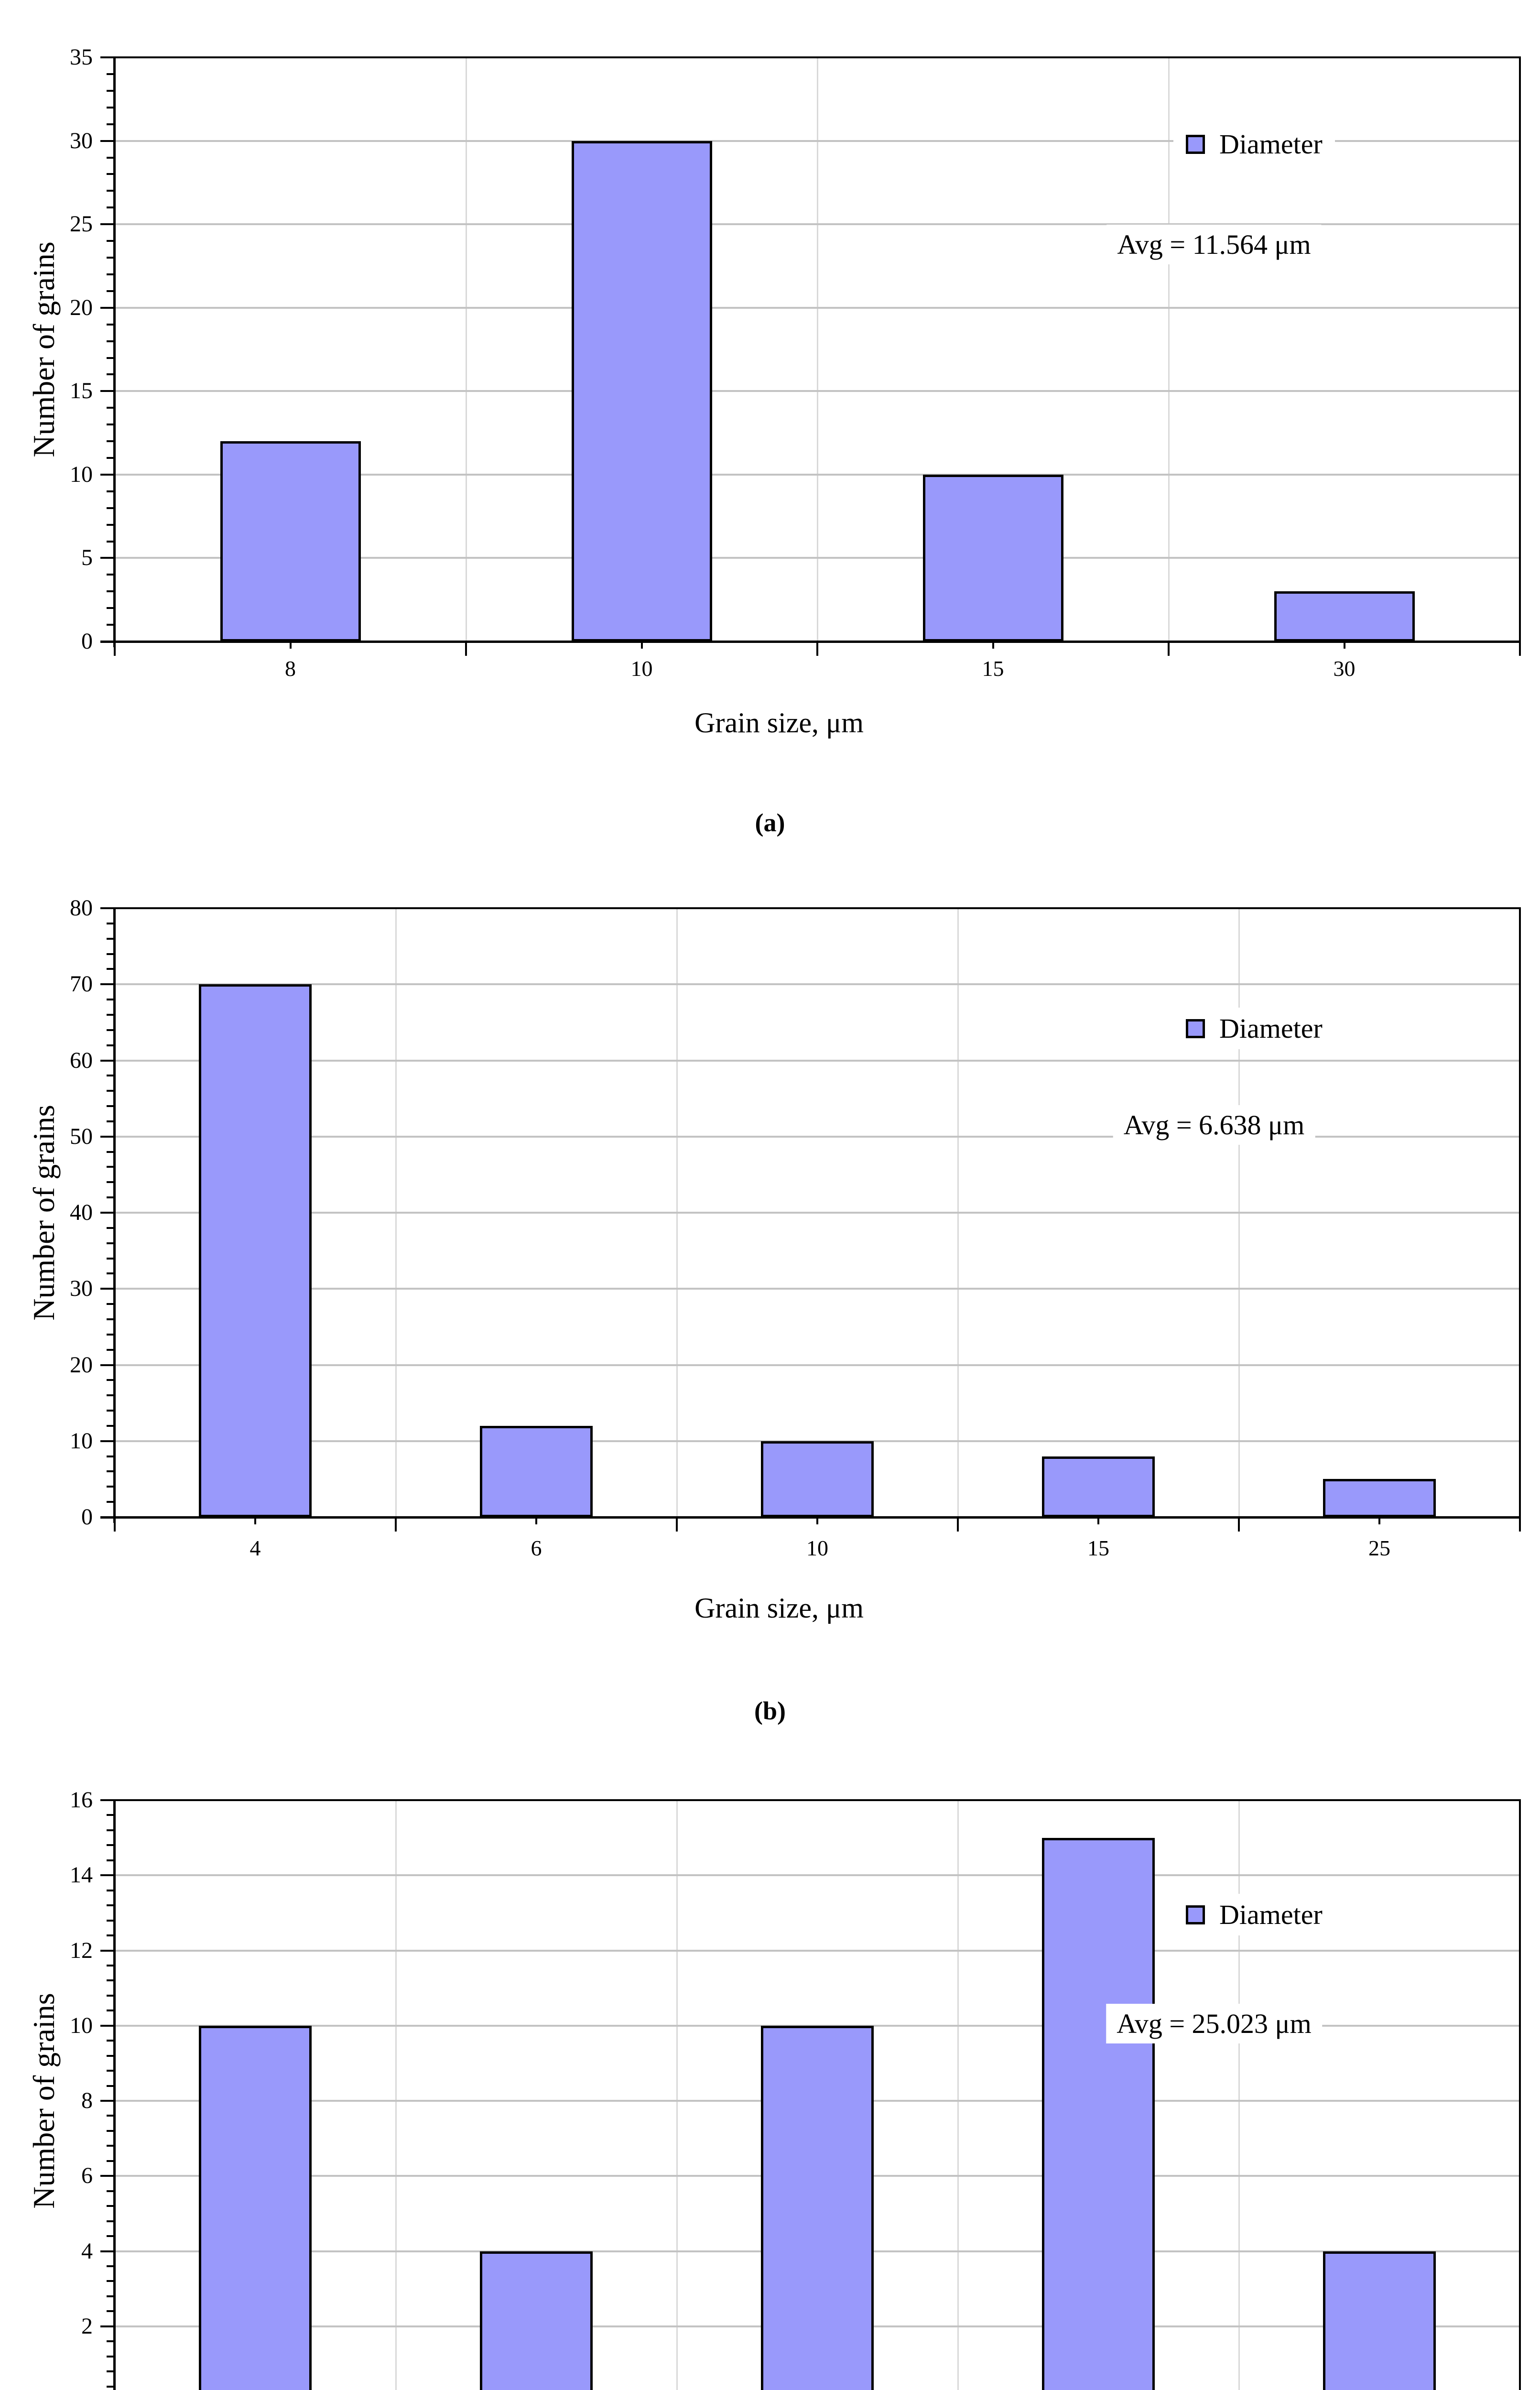 The height and width of the screenshot is (2390, 1540). I want to click on plot-border-top, so click(818, 908).